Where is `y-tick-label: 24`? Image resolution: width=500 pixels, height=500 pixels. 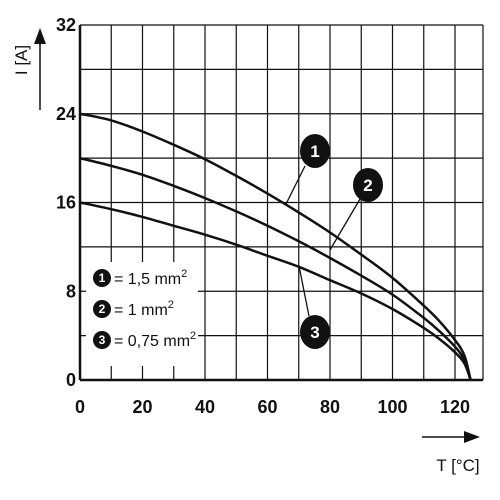 y-tick-label: 24 is located at coordinates (66, 114).